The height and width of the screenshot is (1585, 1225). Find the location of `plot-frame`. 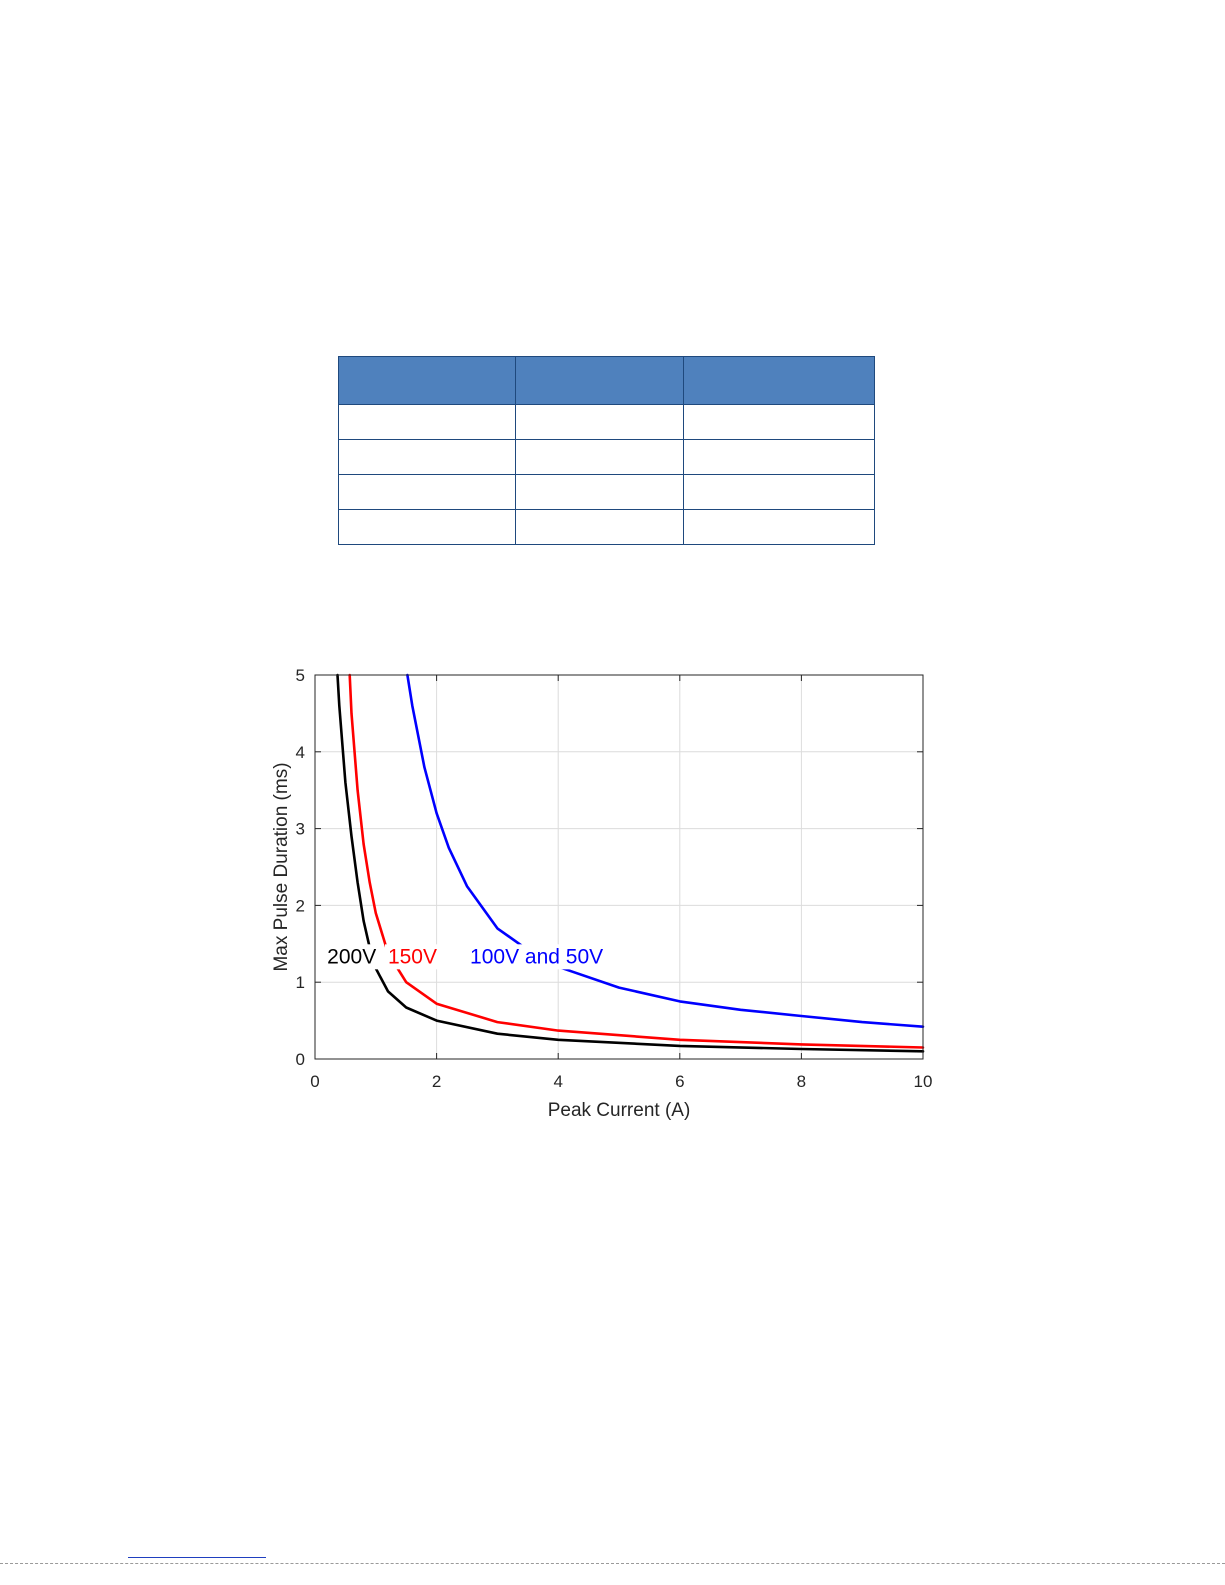

plot-frame is located at coordinates (619, 867).